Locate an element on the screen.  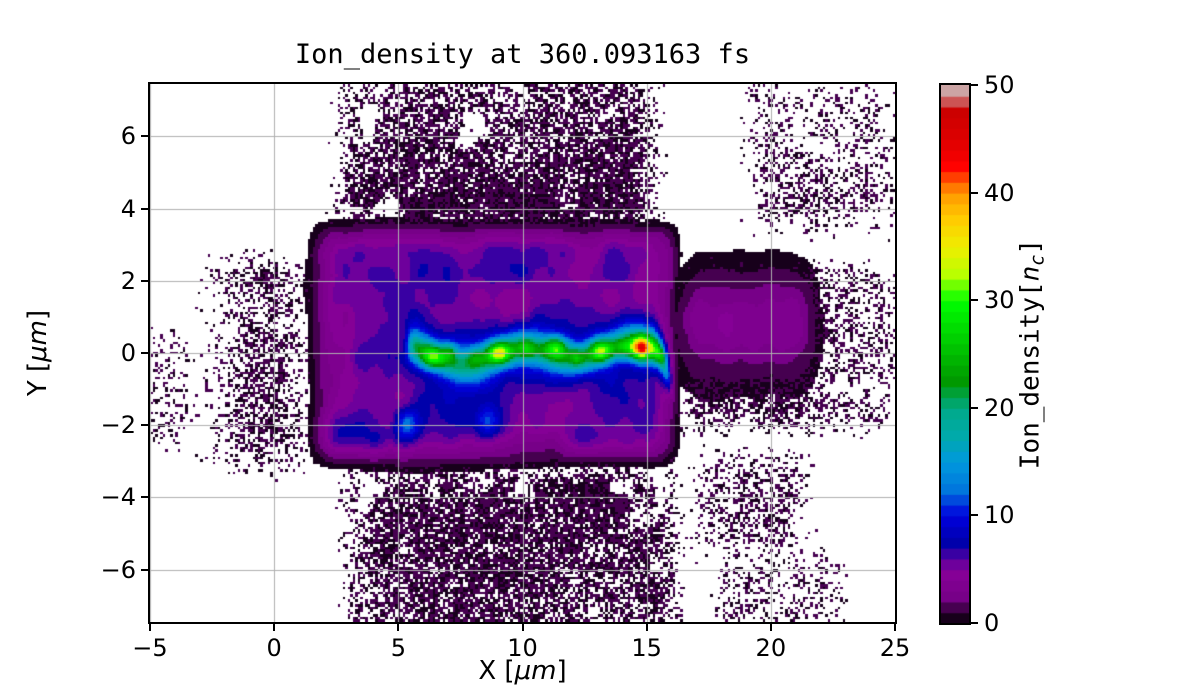
colorbar-label-suffix: ] is located at coordinates (1030, 246).